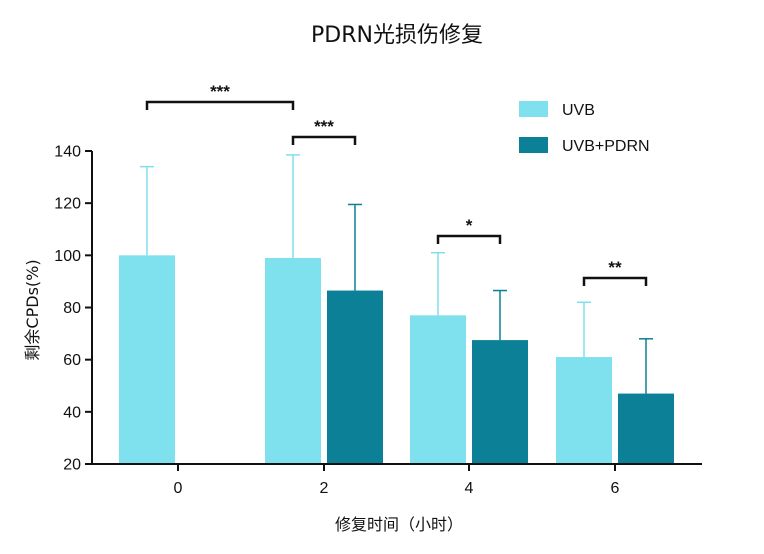 The width and height of the screenshot is (764, 554). What do you see at coordinates (397, 35) in the screenshot?
I see `chart-title: PDRN光损伤修复` at bounding box center [397, 35].